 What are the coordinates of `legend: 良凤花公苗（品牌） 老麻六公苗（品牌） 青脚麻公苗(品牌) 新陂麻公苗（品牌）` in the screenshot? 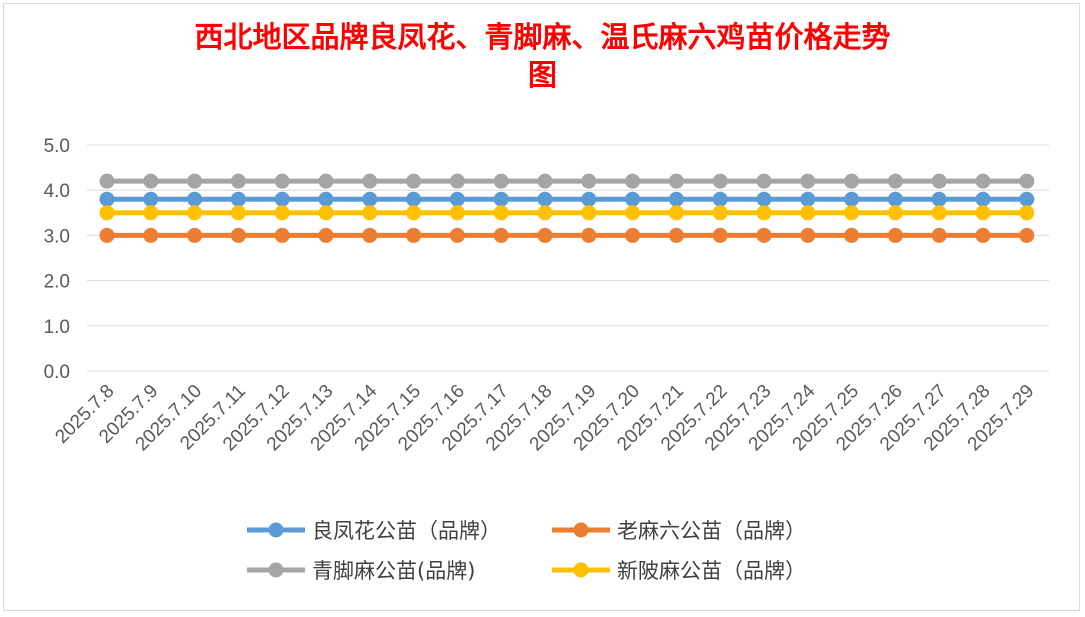 It's located at (526, 551).